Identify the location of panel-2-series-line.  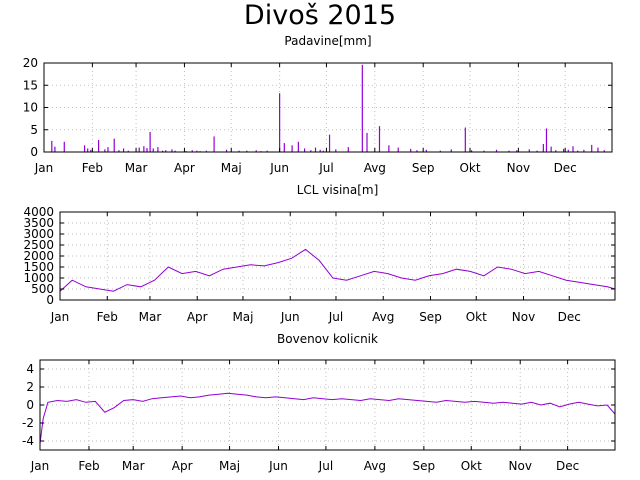
(337, 270).